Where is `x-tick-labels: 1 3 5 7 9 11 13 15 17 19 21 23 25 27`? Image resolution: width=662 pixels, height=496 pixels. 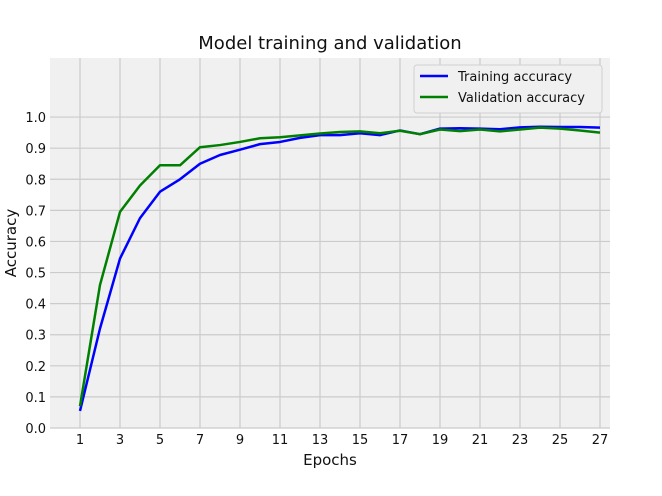
x-tick-labels: 1 3 5 7 9 11 13 15 17 19 21 23 25 27 is located at coordinates (342, 440).